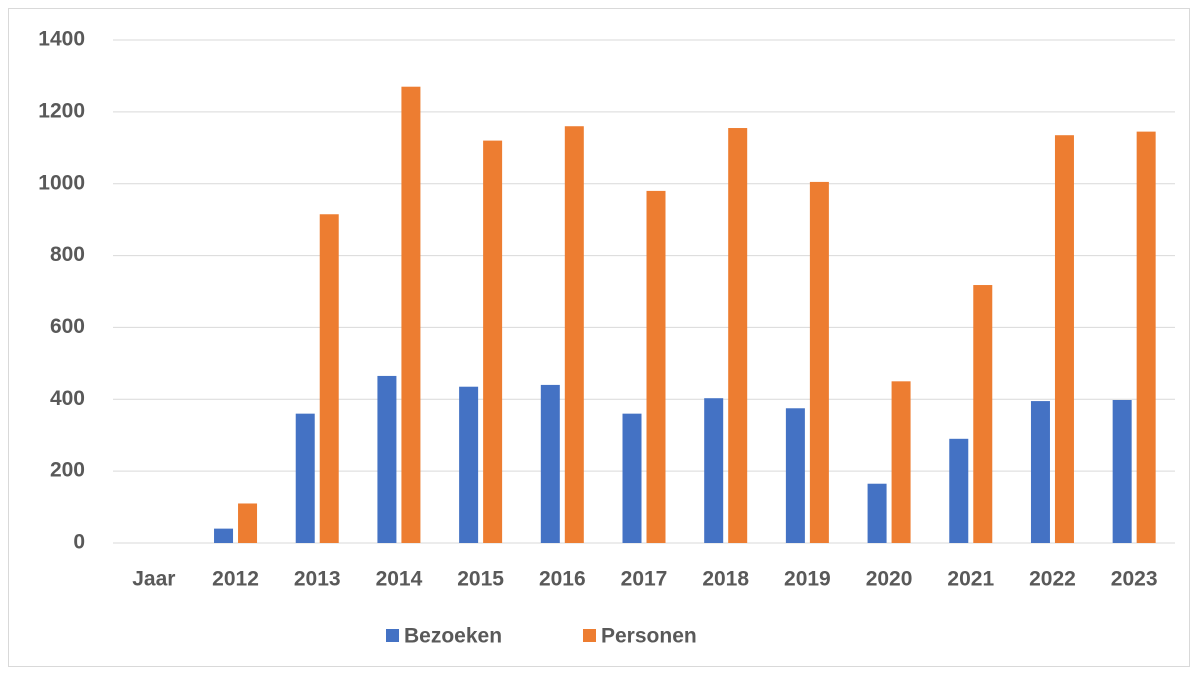  I want to click on y-tick-label: 1000, so click(61, 182).